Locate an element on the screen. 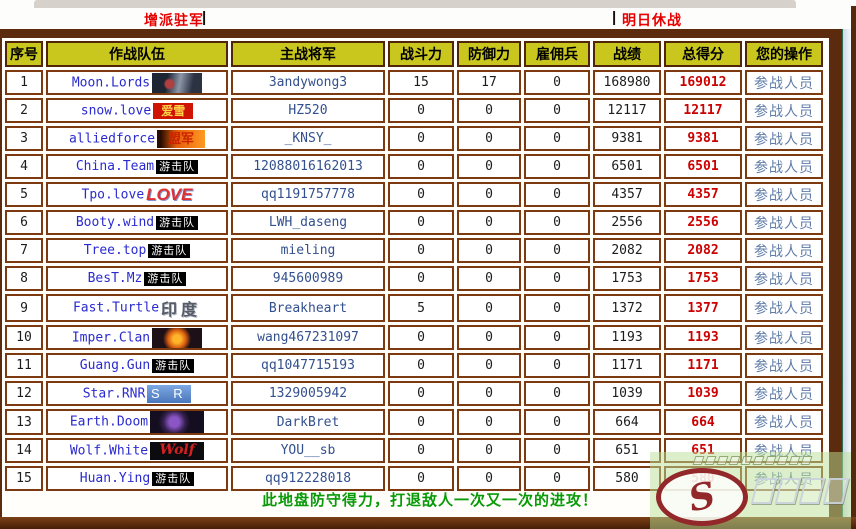  general-name: 945600989 is located at coordinates (308, 278).